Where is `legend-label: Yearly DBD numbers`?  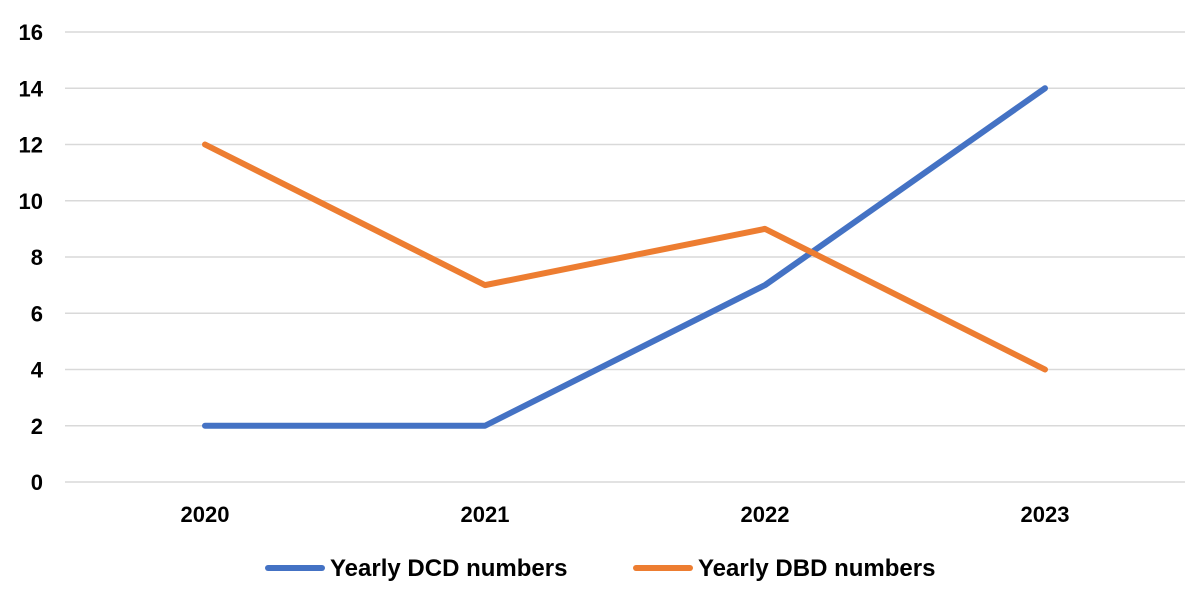 legend-label: Yearly DBD numbers is located at coordinates (816, 568).